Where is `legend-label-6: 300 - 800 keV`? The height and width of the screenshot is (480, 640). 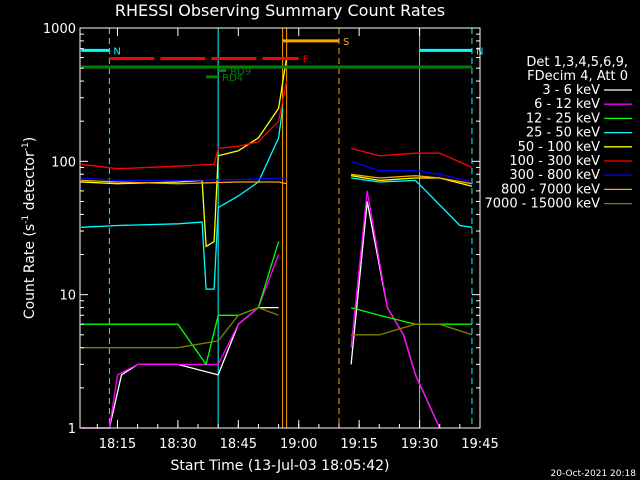 legend-label-6: 300 - 800 keV is located at coordinates (554, 175).